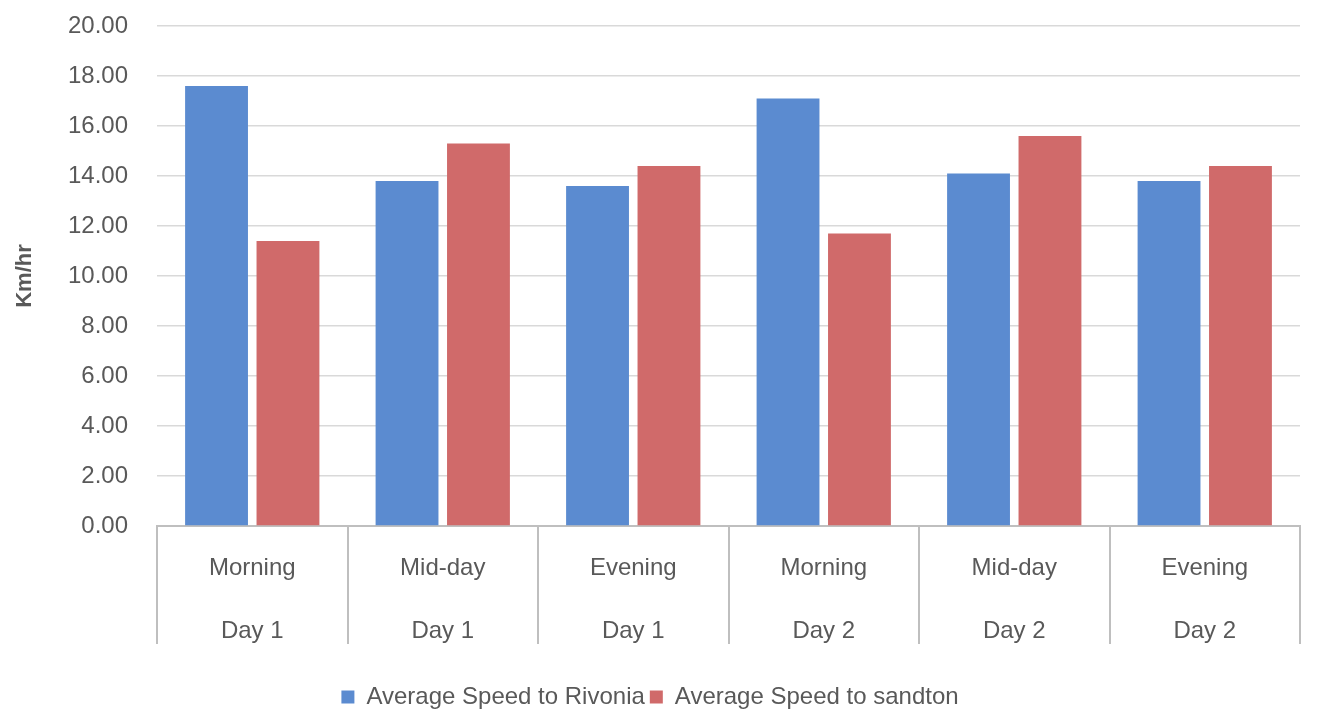 This screenshot has width=1322, height=719. What do you see at coordinates (97, 274) in the screenshot?
I see `y-tick-label: 10.00` at bounding box center [97, 274].